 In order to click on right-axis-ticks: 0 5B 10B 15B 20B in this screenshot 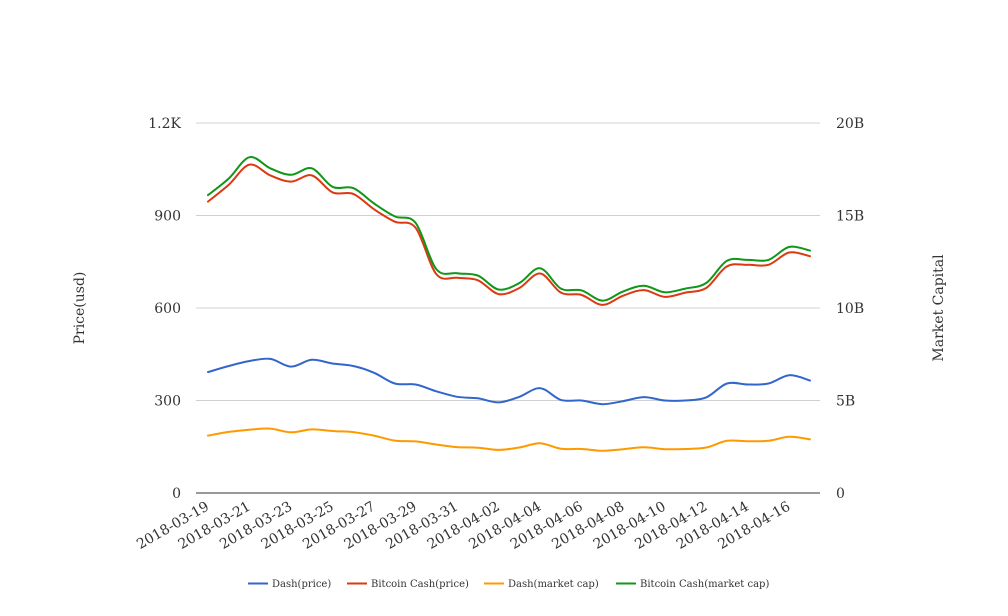, I will do `click(850, 309)`.